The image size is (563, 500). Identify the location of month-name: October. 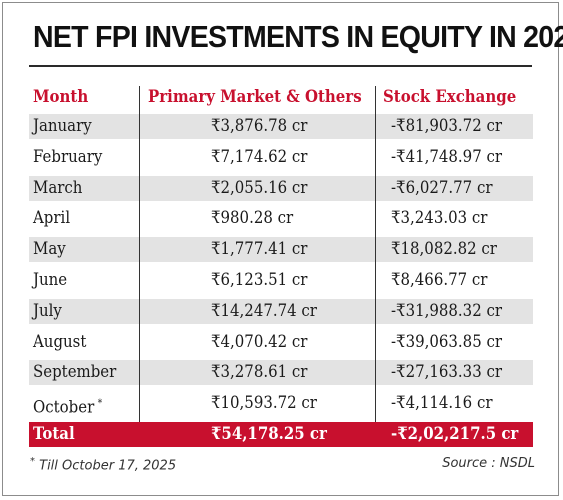
(64, 407).